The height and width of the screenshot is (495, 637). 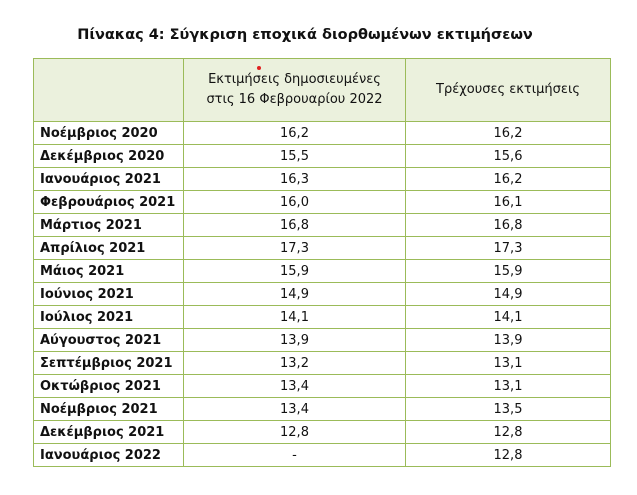 What do you see at coordinates (294, 156) in the screenshot?
I see `value-cell: 15,5` at bounding box center [294, 156].